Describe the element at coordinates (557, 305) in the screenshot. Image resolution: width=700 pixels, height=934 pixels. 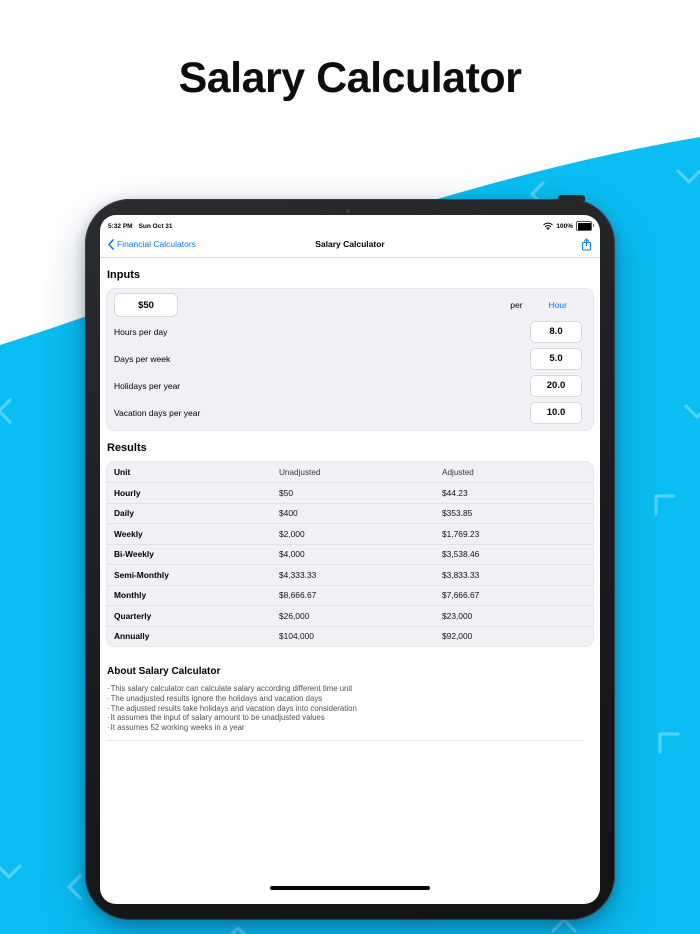
I see `unit-picker: Hour` at that location.